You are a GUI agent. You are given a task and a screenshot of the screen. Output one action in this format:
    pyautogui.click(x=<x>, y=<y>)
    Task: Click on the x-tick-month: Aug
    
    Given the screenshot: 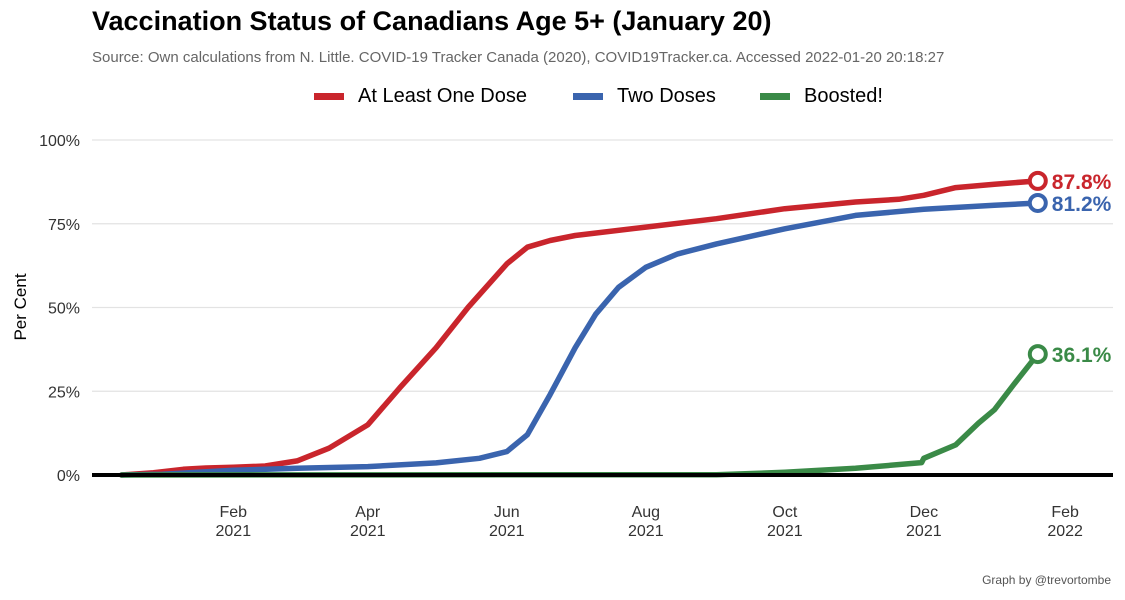 What is the action you would take?
    pyautogui.click(x=646, y=512)
    